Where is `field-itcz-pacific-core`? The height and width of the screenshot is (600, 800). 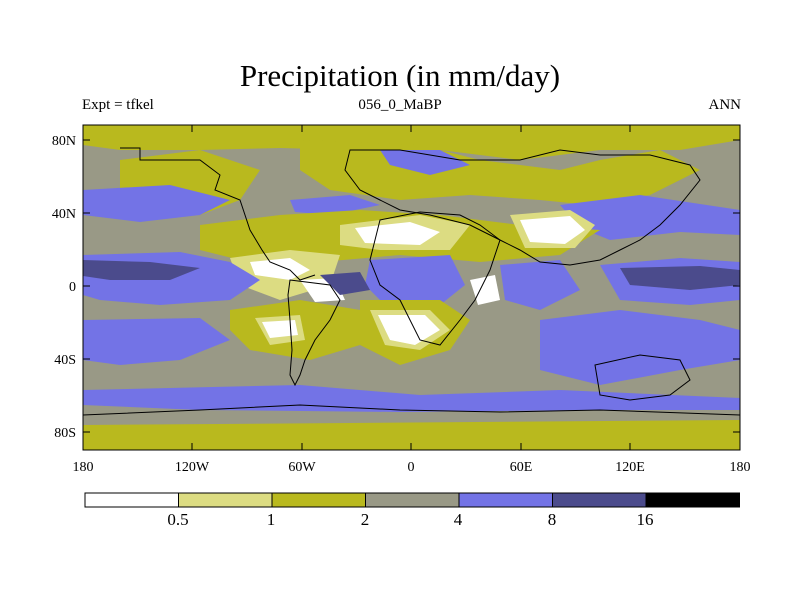
field-itcz-pacific-core is located at coordinates (141, 270).